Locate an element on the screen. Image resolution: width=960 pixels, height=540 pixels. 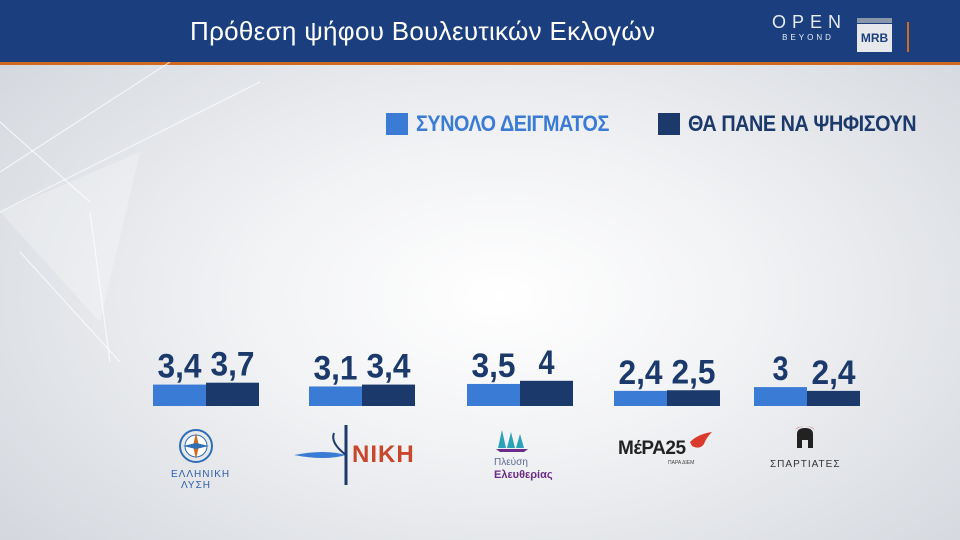
logo-plefsi-eleftherias: Πλεύση Ελευθερίας is located at coordinates (524, 454).